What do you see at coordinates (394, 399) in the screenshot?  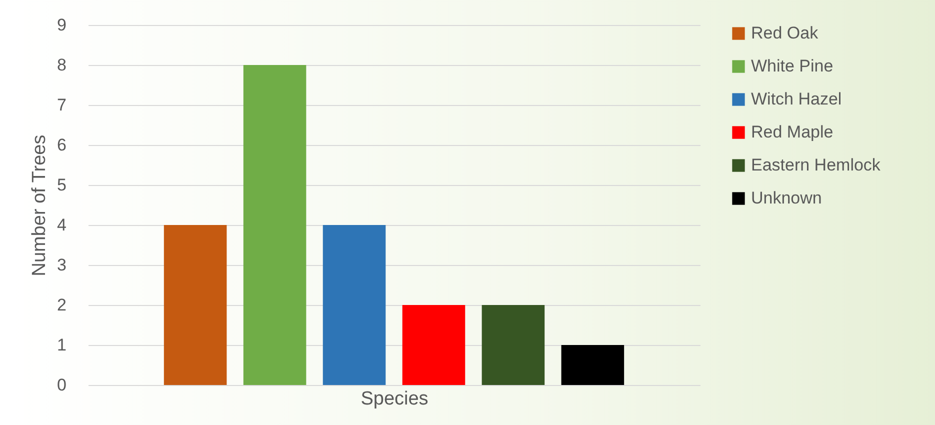 I see `x-axis-title: Species` at bounding box center [394, 399].